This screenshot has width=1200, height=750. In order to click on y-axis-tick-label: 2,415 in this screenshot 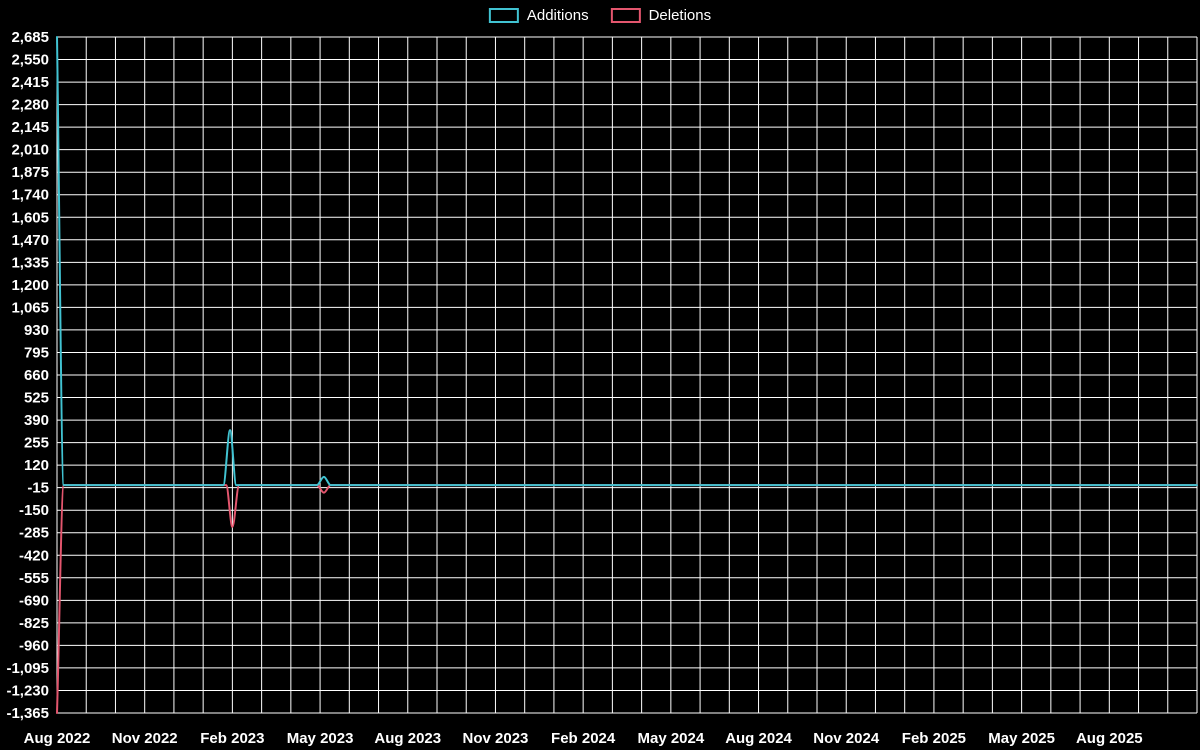, I will do `click(30, 82)`.